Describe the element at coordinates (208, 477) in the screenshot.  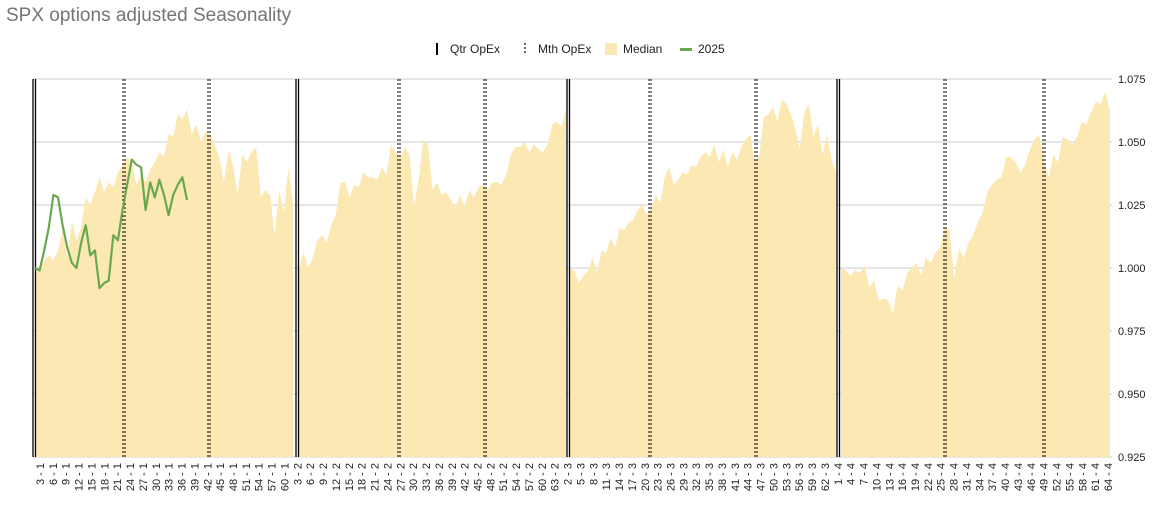
I see `x-tick-label-13: 42 - 1` at that location.